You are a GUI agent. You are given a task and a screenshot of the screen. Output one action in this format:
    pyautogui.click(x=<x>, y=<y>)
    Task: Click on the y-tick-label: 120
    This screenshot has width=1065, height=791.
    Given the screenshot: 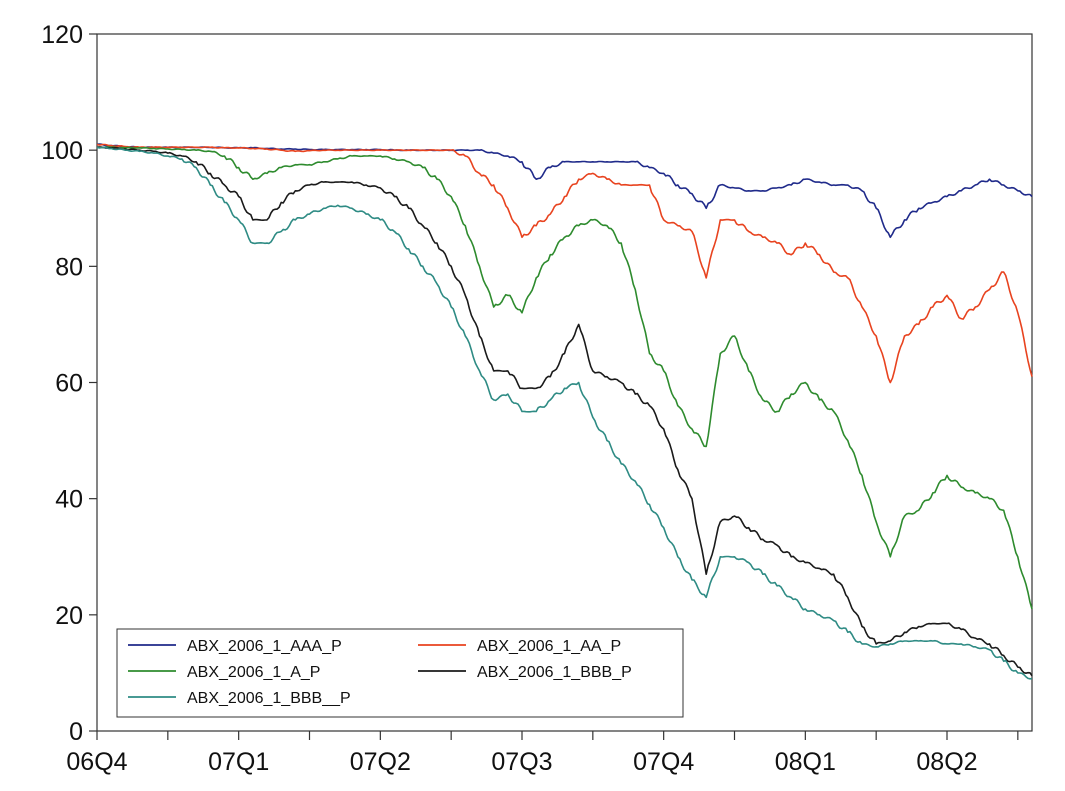 What is the action you would take?
    pyautogui.click(x=62, y=35)
    